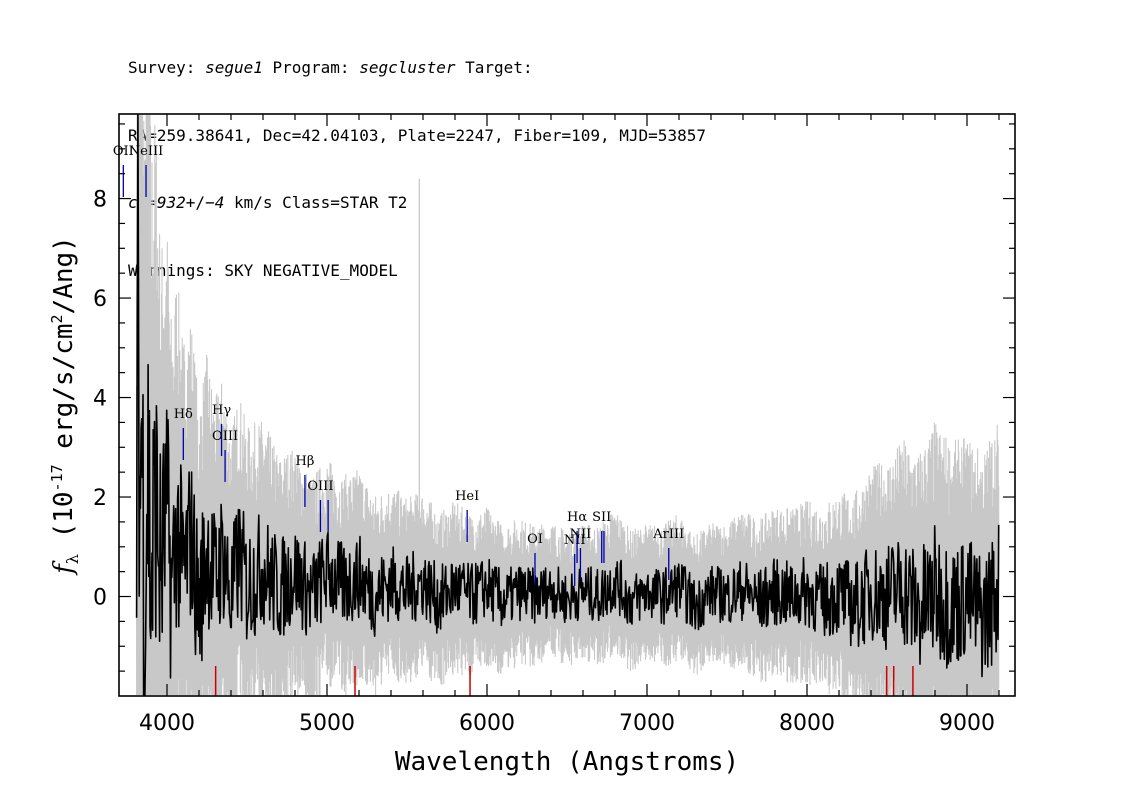 Image resolution: width=1134 pixels, height=810 pixels. What do you see at coordinates (146, 151) in the screenshot?
I see `emission-label-1: NeIII` at bounding box center [146, 151].